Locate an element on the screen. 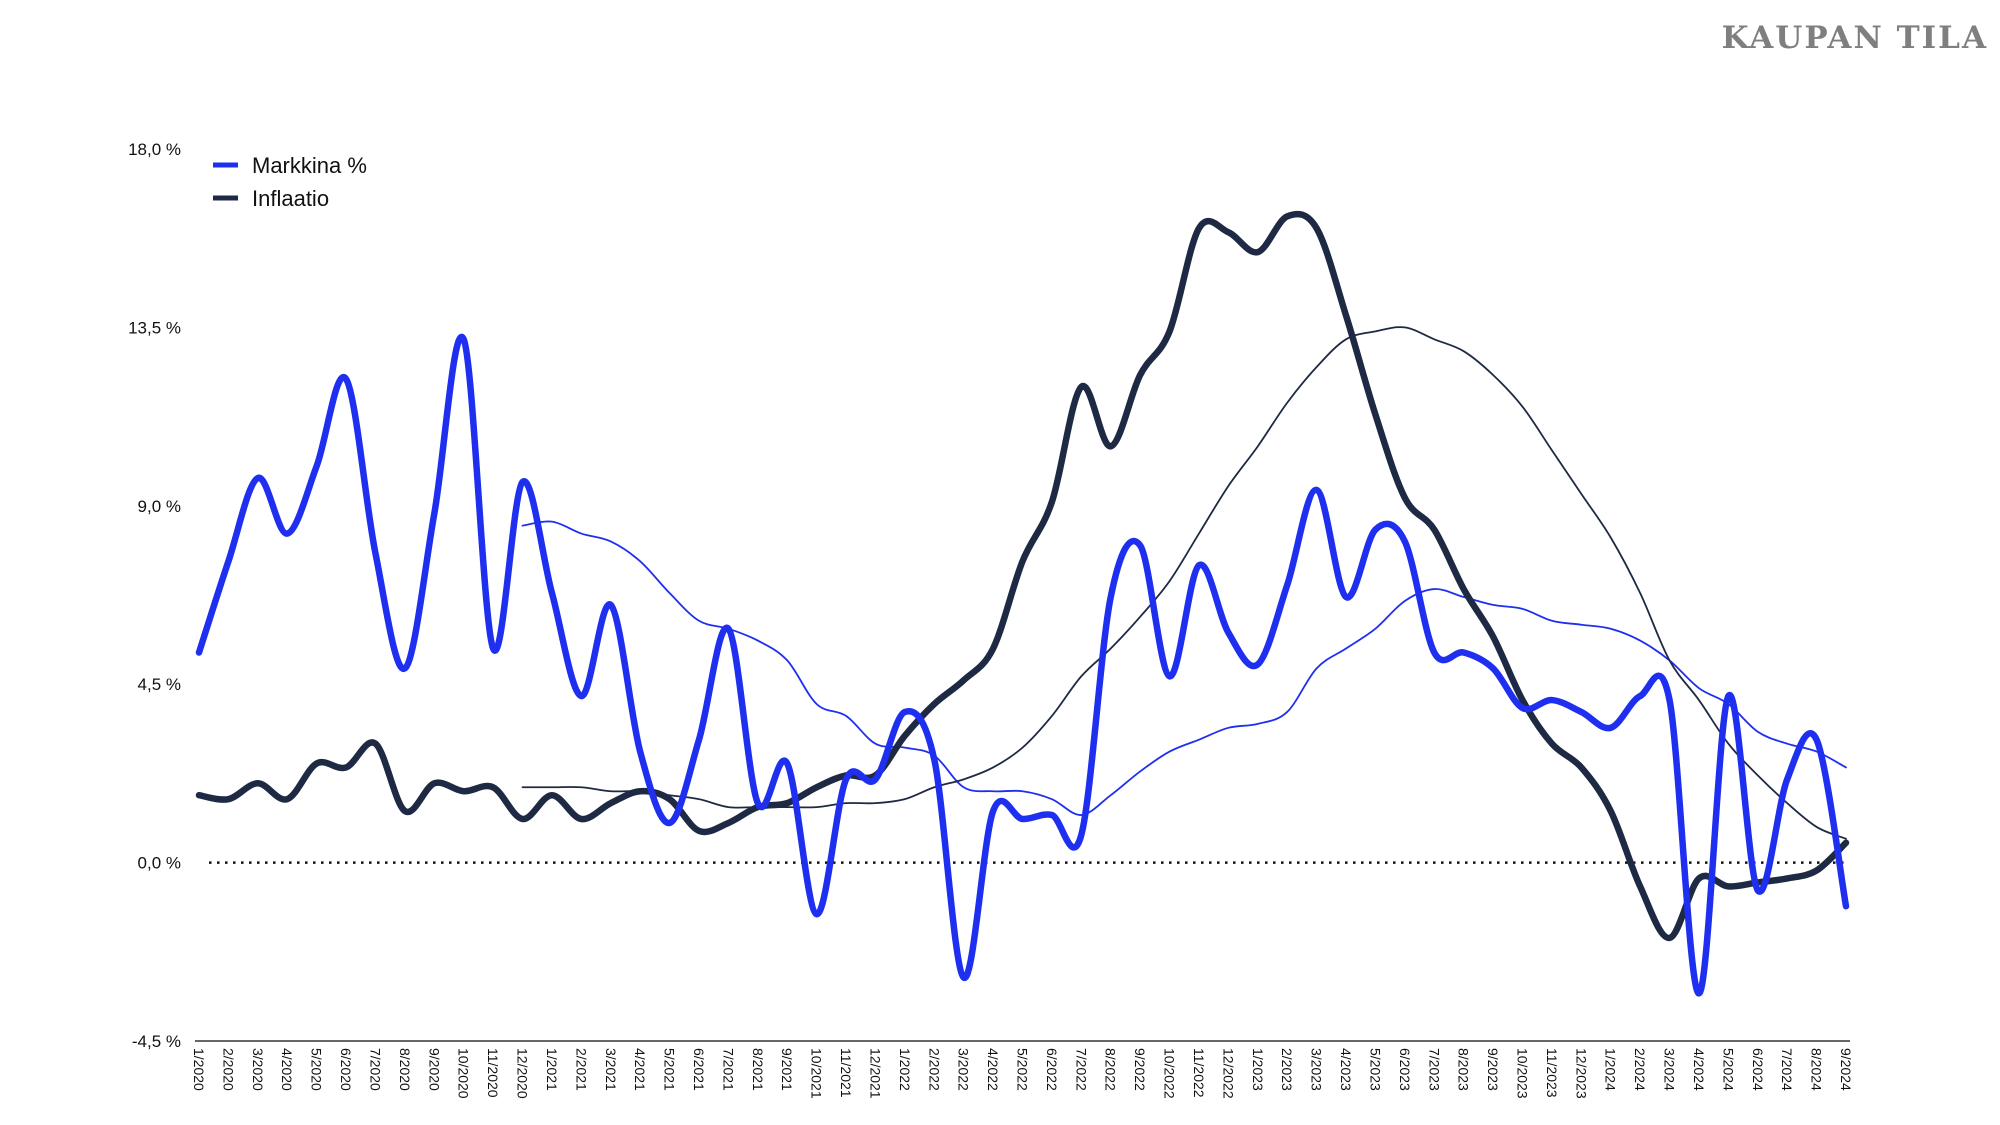  x-tick-label: 4/2023 is located at coordinates (1346, 1069).